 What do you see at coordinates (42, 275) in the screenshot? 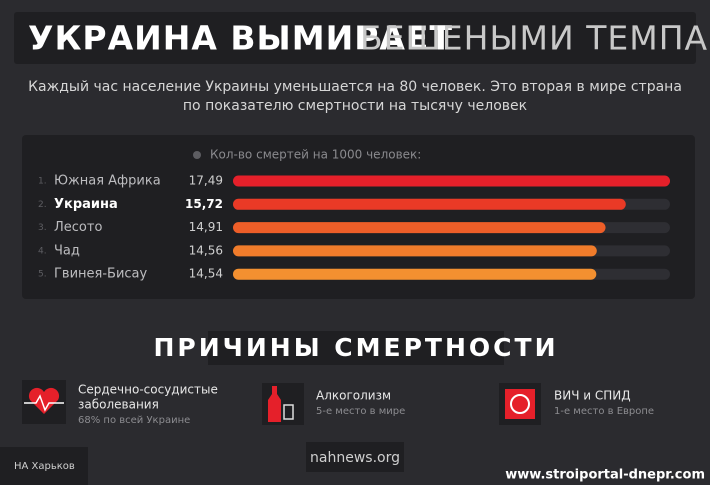
I see `rank: 5.` at bounding box center [42, 275].